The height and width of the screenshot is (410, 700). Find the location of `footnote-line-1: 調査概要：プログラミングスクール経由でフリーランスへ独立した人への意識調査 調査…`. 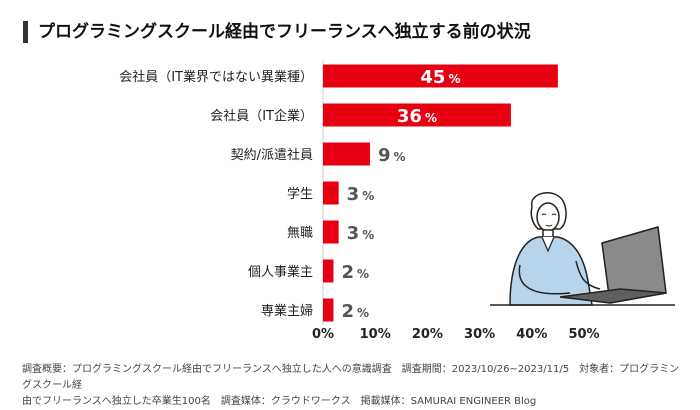

footnote-line-1: 調査概要：プログラミングスクール経由でフリーランスへ独立した人への意識調査 調査… is located at coordinates (351, 377).